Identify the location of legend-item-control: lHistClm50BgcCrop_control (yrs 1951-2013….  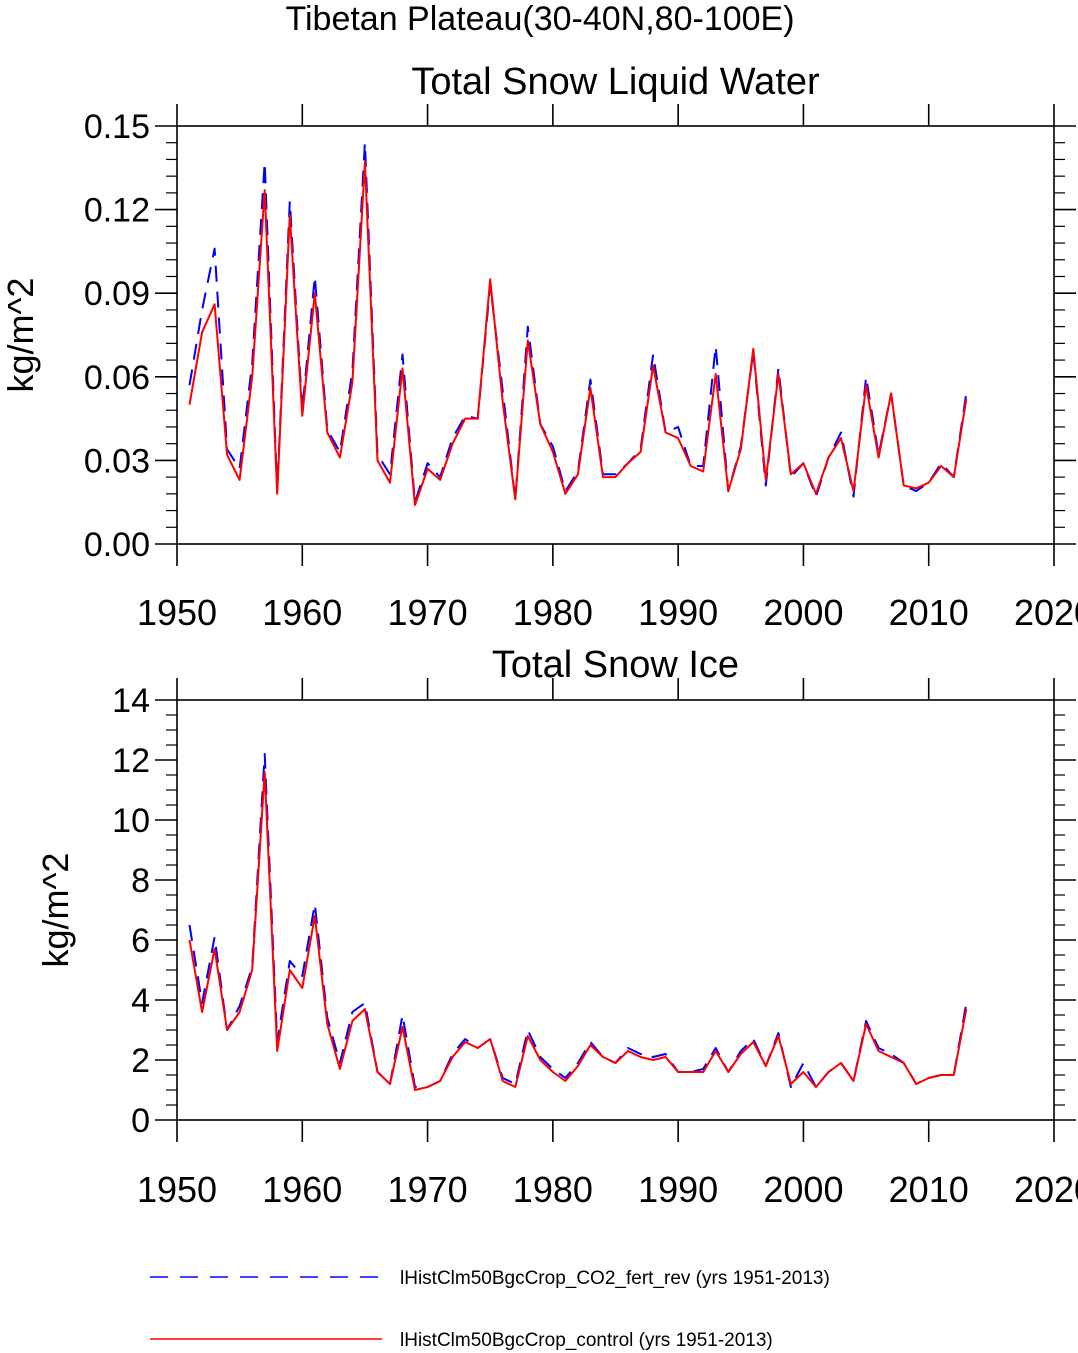
(461, 1340).